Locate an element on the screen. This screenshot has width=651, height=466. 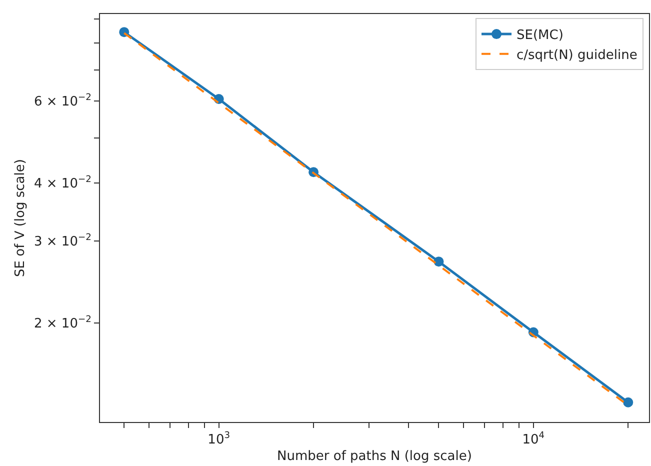
x-axis-title: Number of paths N (log scale) is located at coordinates (374, 456).